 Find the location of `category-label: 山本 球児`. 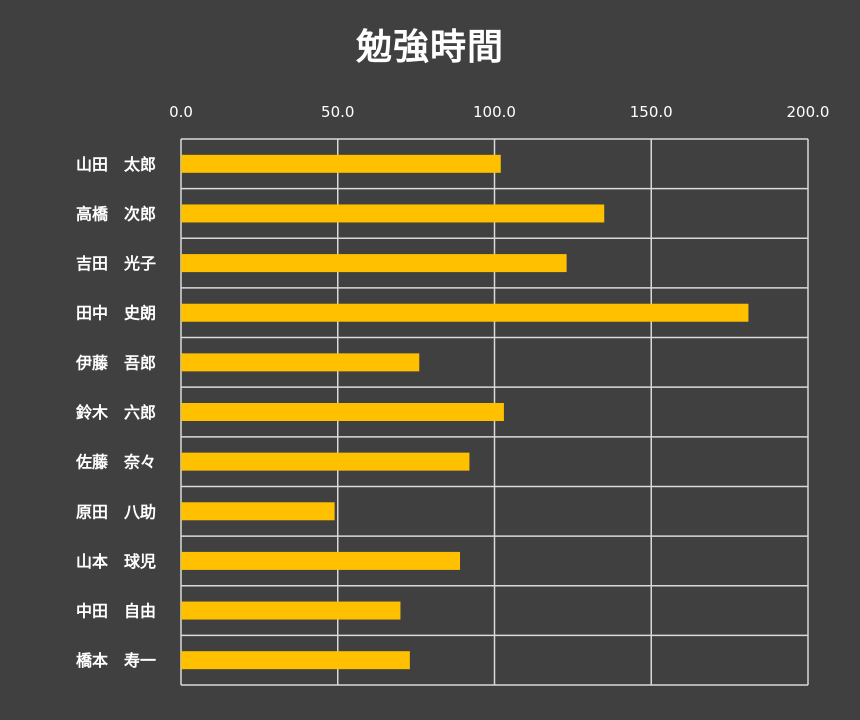

category-label: 山本 球児 is located at coordinates (116, 561).